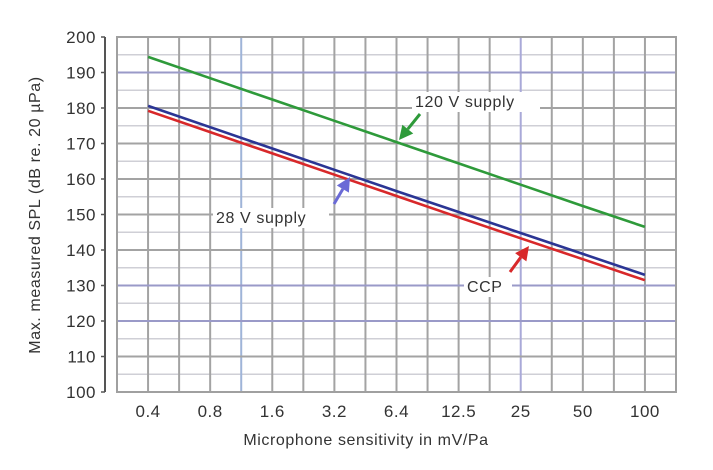 The image size is (713, 470). I want to click on x-tick-label: 50, so click(583, 411).